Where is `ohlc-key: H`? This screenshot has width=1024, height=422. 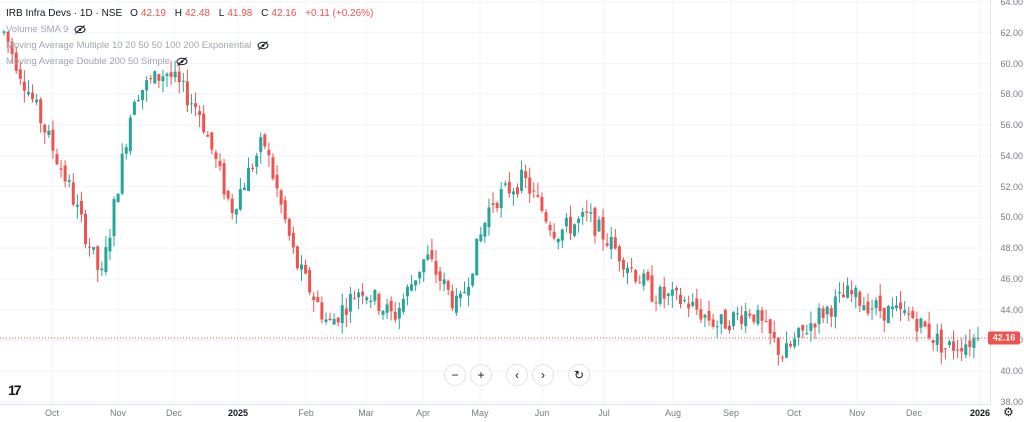
ohlc-key: H is located at coordinates (178, 13).